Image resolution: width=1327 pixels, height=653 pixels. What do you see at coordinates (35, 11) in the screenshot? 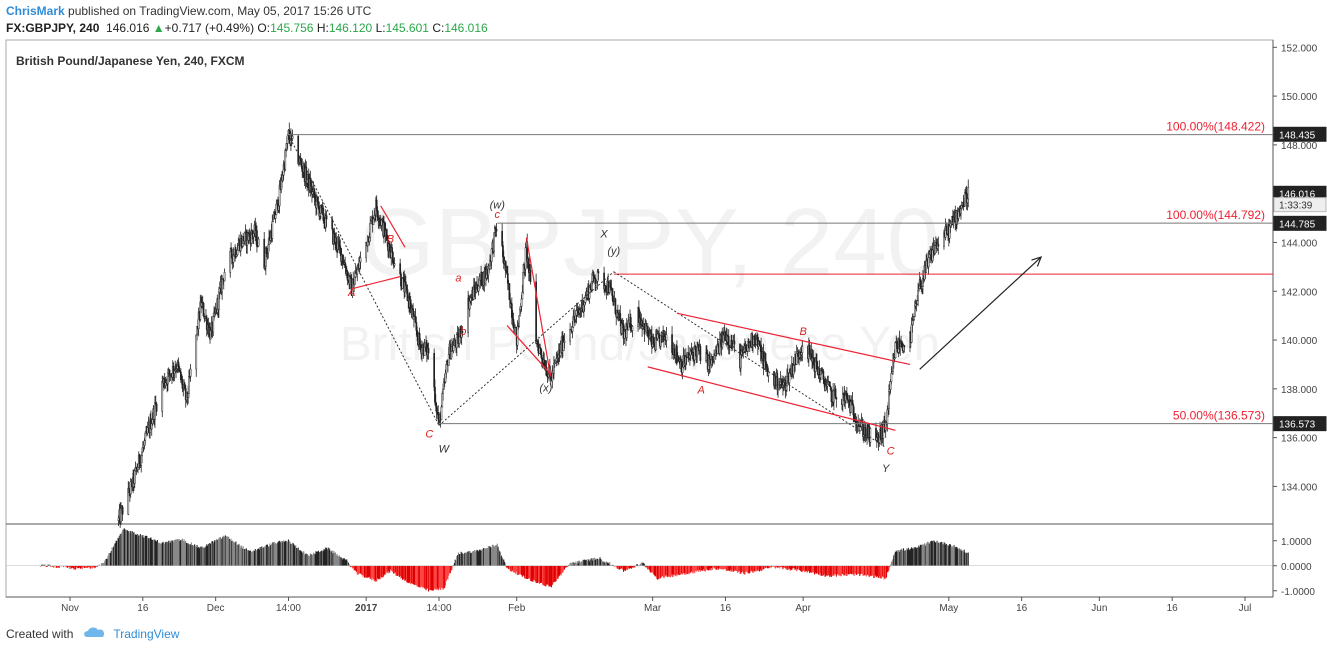
I see `author-link: ChrisMark` at bounding box center [35, 11].